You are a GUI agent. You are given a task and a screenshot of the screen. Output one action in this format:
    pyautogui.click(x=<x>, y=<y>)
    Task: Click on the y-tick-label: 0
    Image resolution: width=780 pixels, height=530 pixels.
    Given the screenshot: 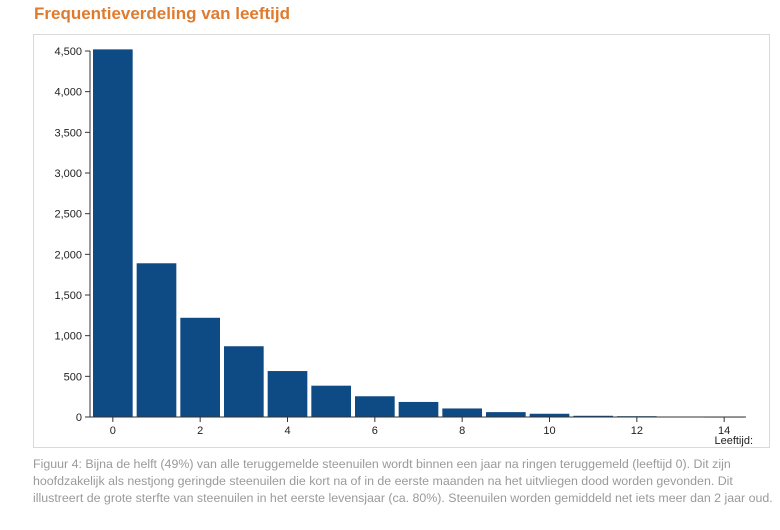 What is the action you would take?
    pyautogui.click(x=79, y=418)
    